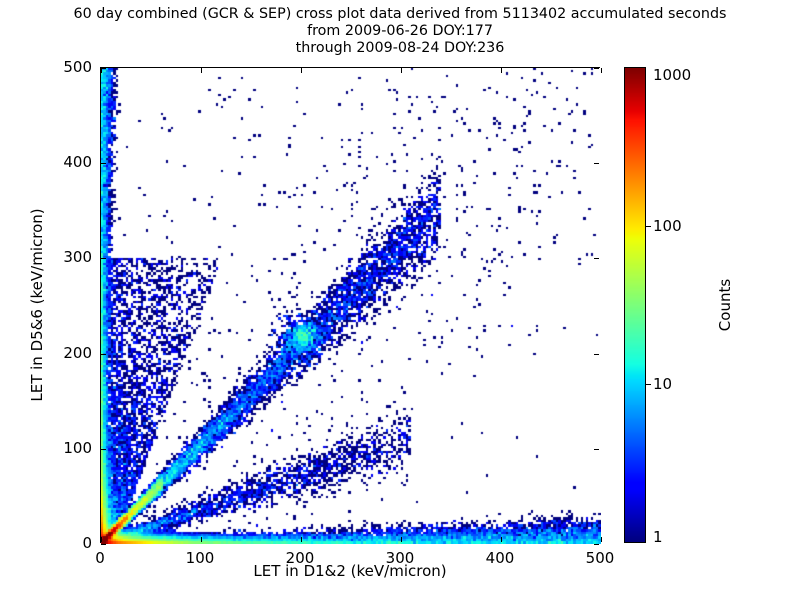 This screenshot has width=800, height=600. What do you see at coordinates (657, 306) in the screenshot?
I see `colorbar: 1 10 100 1000` at bounding box center [657, 306].